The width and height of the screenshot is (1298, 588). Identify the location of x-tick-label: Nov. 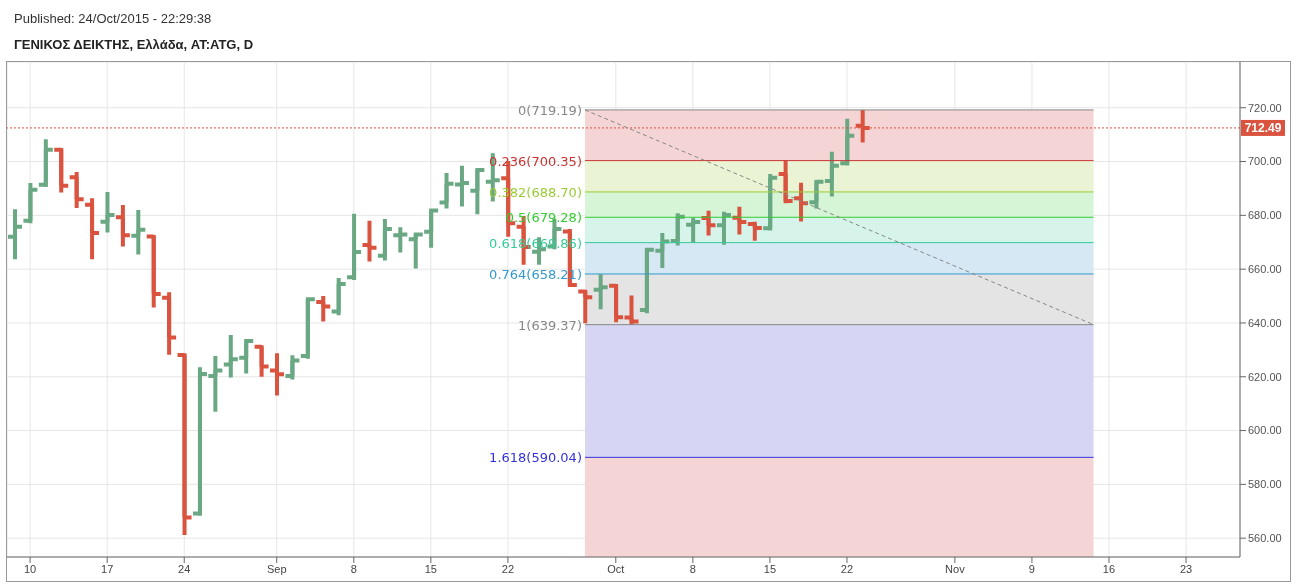
(955, 568).